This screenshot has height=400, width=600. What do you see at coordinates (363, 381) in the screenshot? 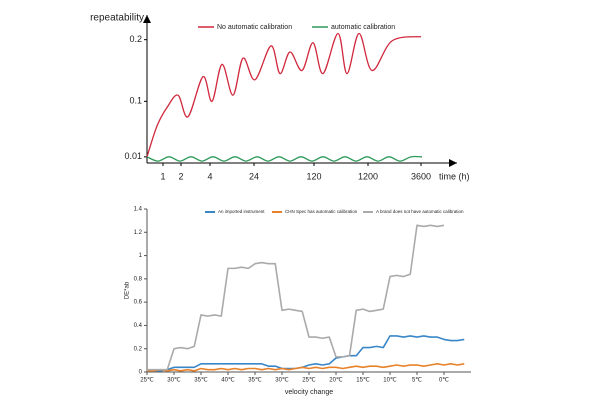
I see `x-tick-label: 15℃` at bounding box center [363, 381].